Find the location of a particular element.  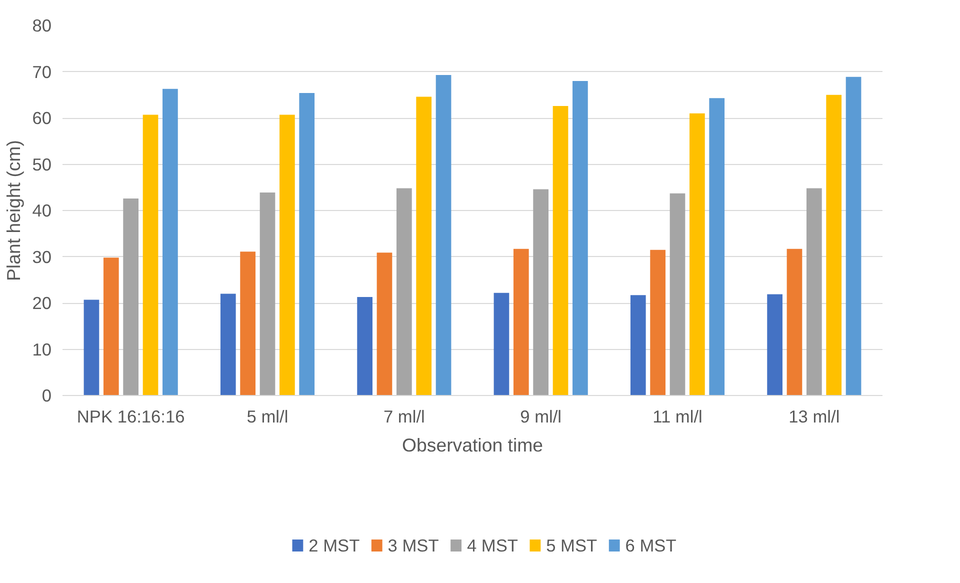

legend-label: 6 MST is located at coordinates (651, 546).